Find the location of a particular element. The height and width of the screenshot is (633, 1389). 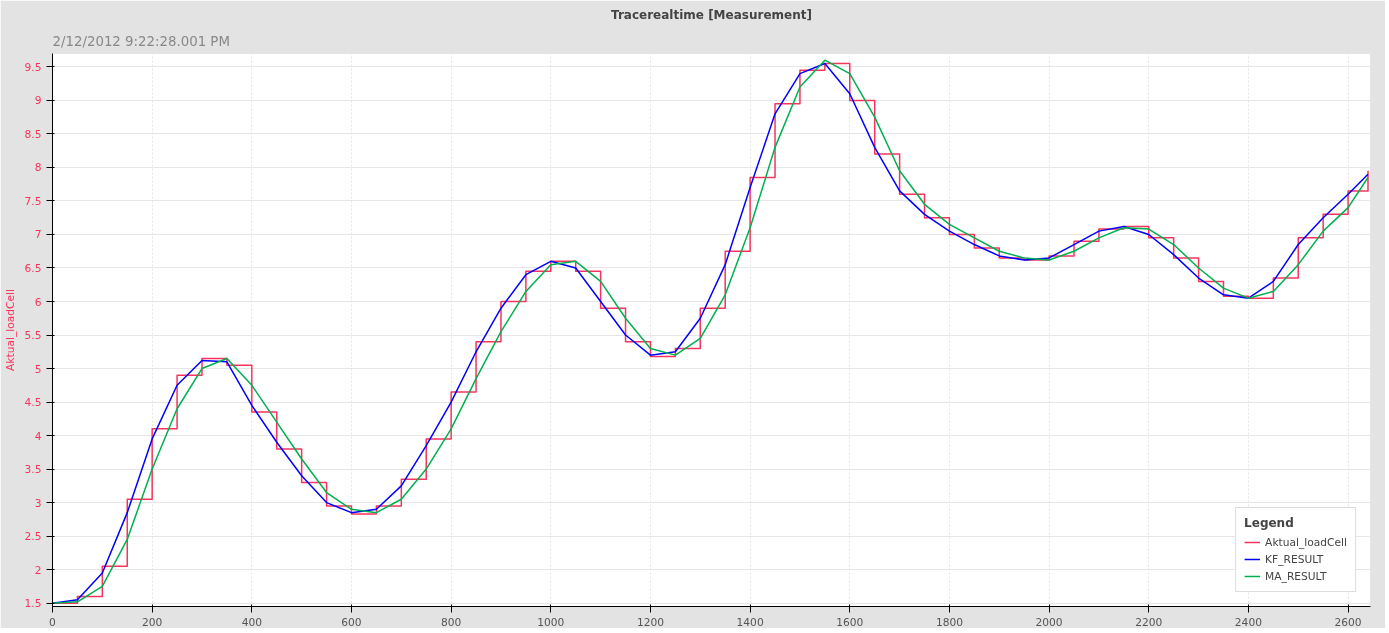

x-tick-label: 2200 is located at coordinates (1149, 622).